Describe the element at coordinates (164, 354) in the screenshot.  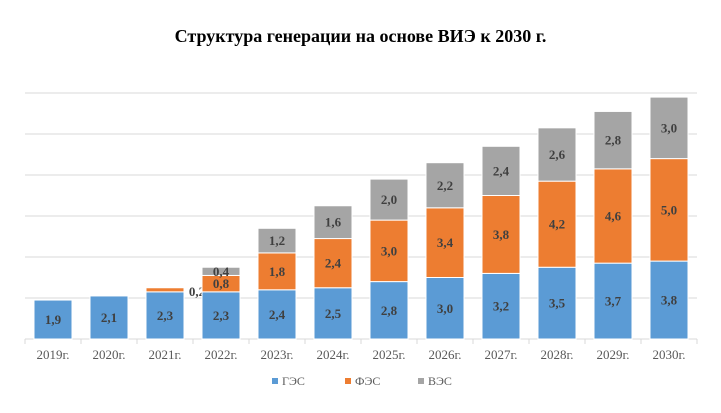
I see `x-tick-label: 2021г.` at that location.